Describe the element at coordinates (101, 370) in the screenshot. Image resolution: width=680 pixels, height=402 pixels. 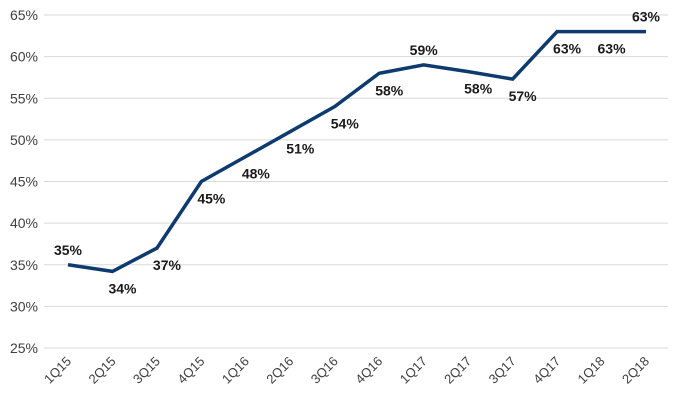
I see `x-tick-label: 2Q15` at that location.